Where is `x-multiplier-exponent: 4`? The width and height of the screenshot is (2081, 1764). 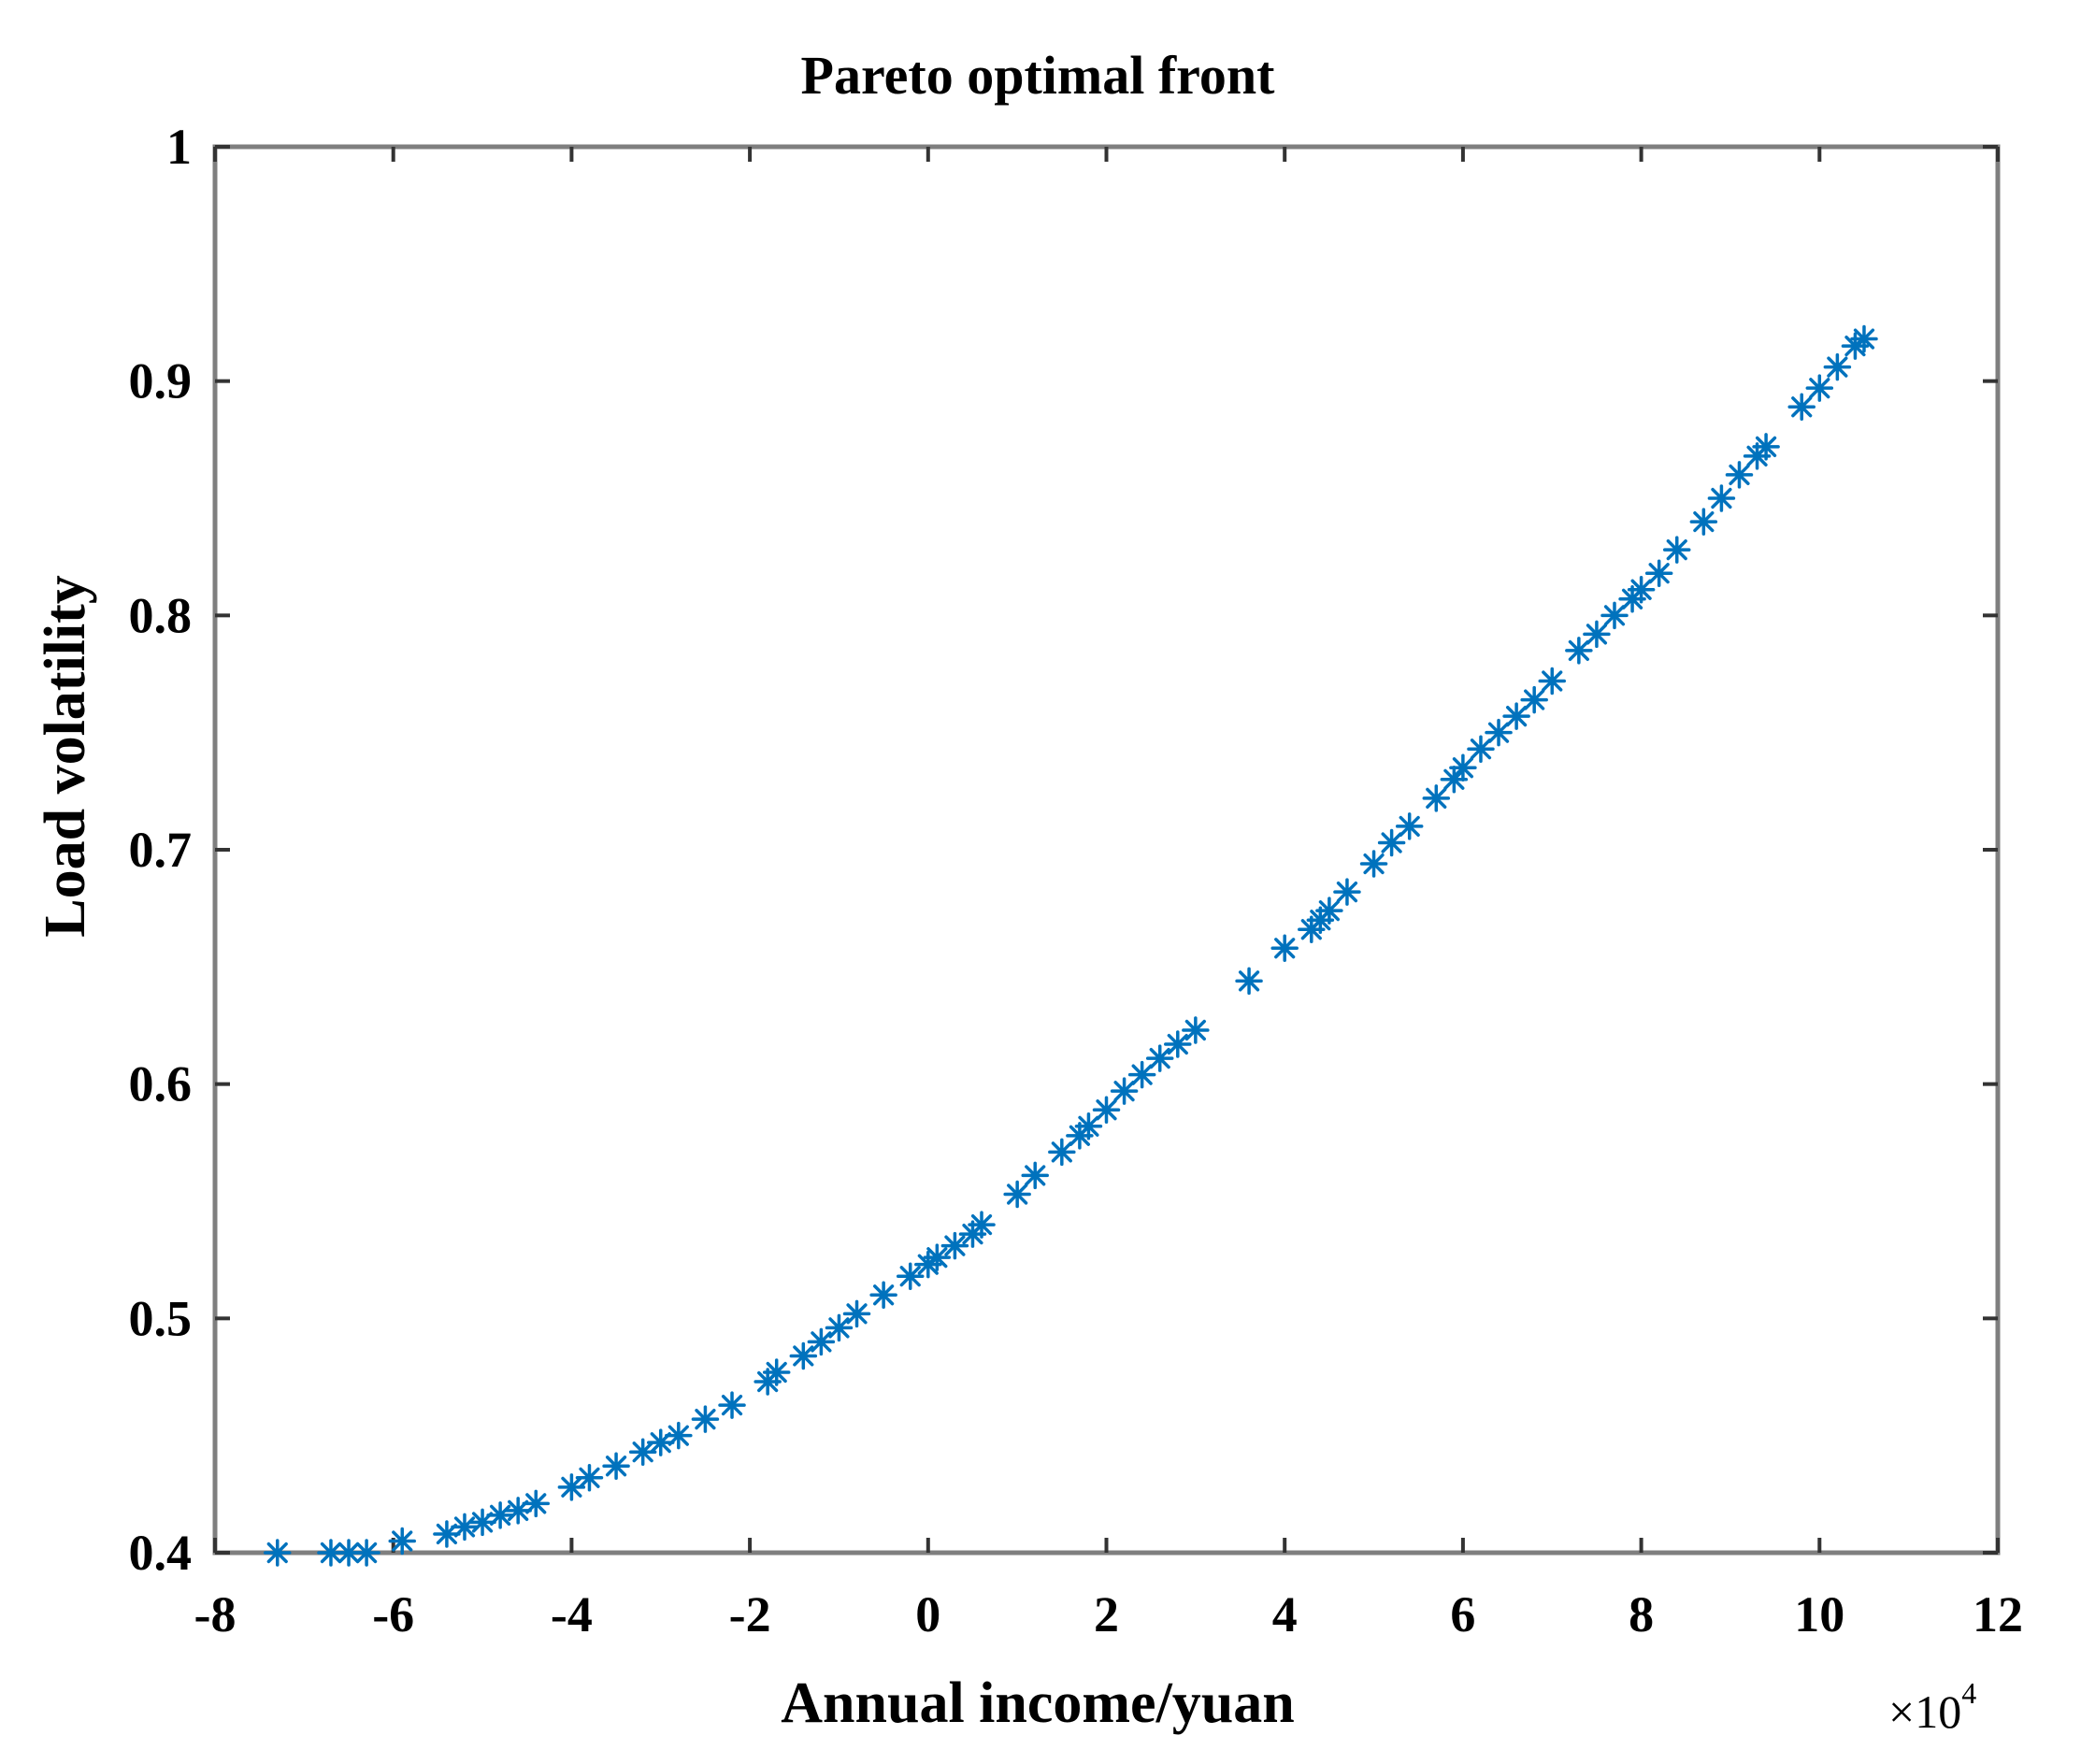 x-multiplier-exponent: 4 is located at coordinates (1968, 1693).